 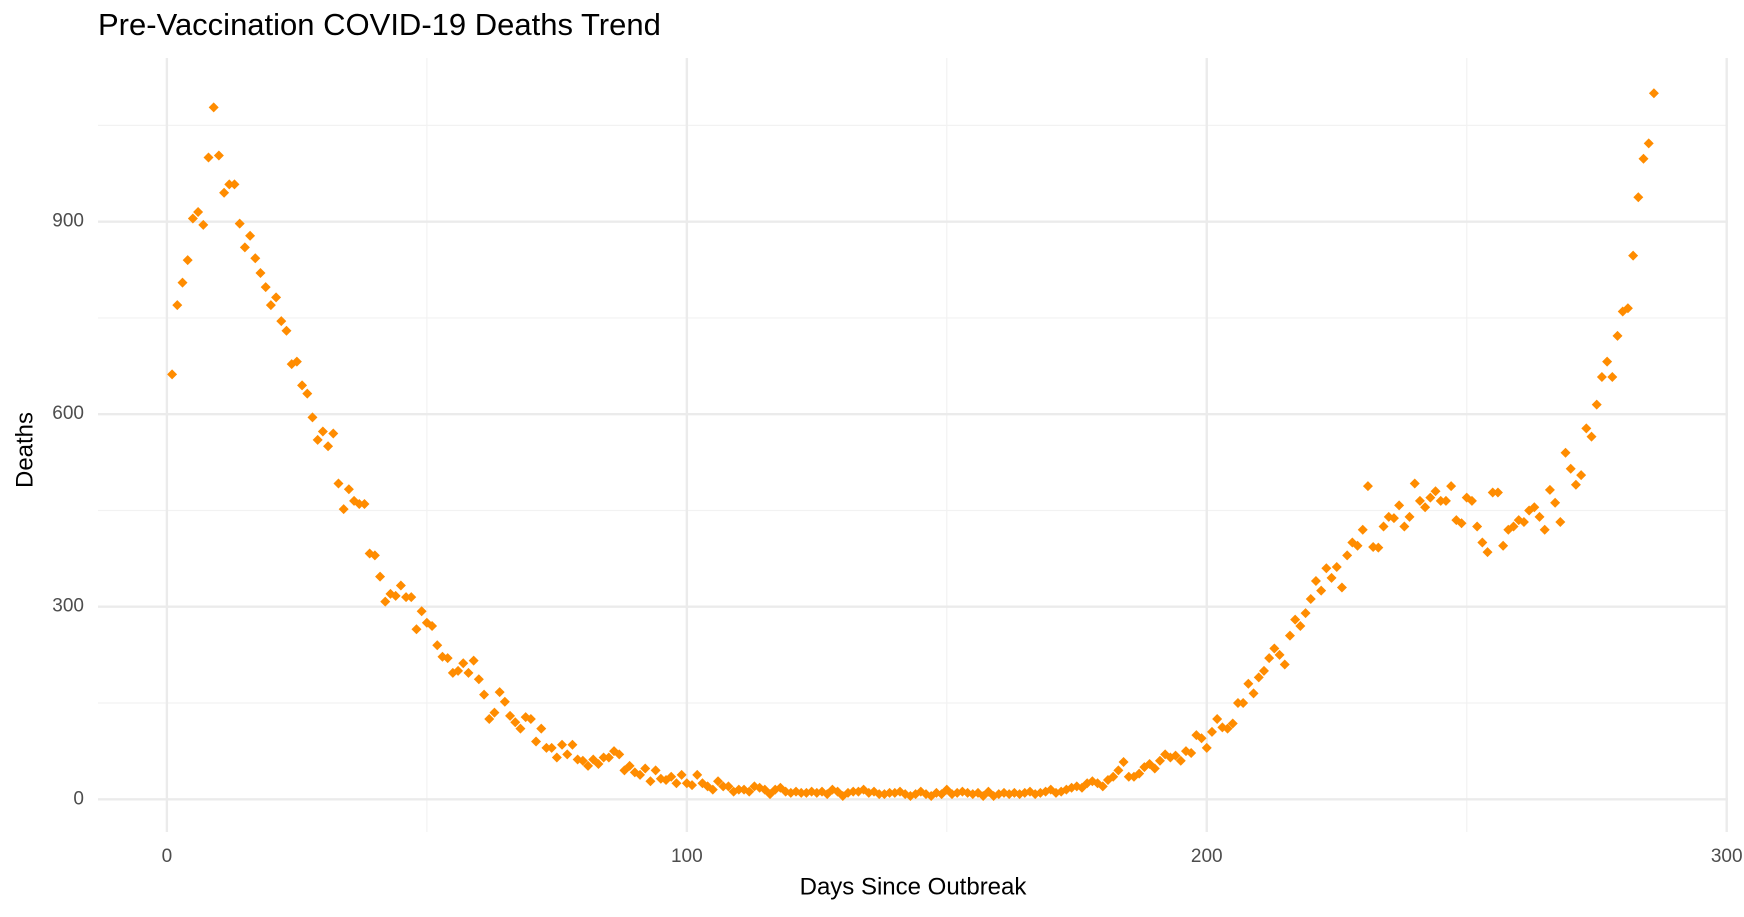 What do you see at coordinates (379, 24) in the screenshot?
I see `chart-title: Pre-Vaccination COVID-19 Deaths Trend` at bounding box center [379, 24].